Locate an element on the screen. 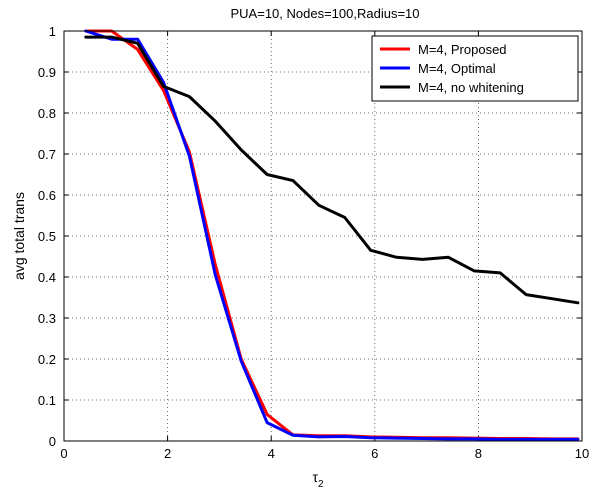 The width and height of the screenshot is (592, 496). x-tick-label: 6 is located at coordinates (374, 453).